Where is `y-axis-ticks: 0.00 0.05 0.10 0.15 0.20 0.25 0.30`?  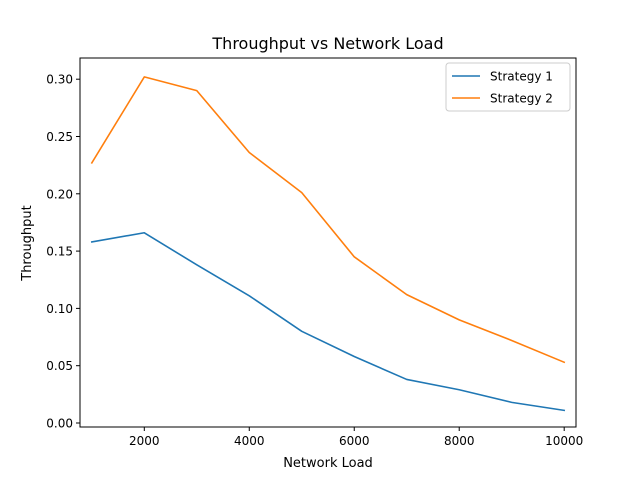 y-axis-ticks: 0.00 0.05 0.10 0.15 0.20 0.25 0.30 is located at coordinates (63, 251).